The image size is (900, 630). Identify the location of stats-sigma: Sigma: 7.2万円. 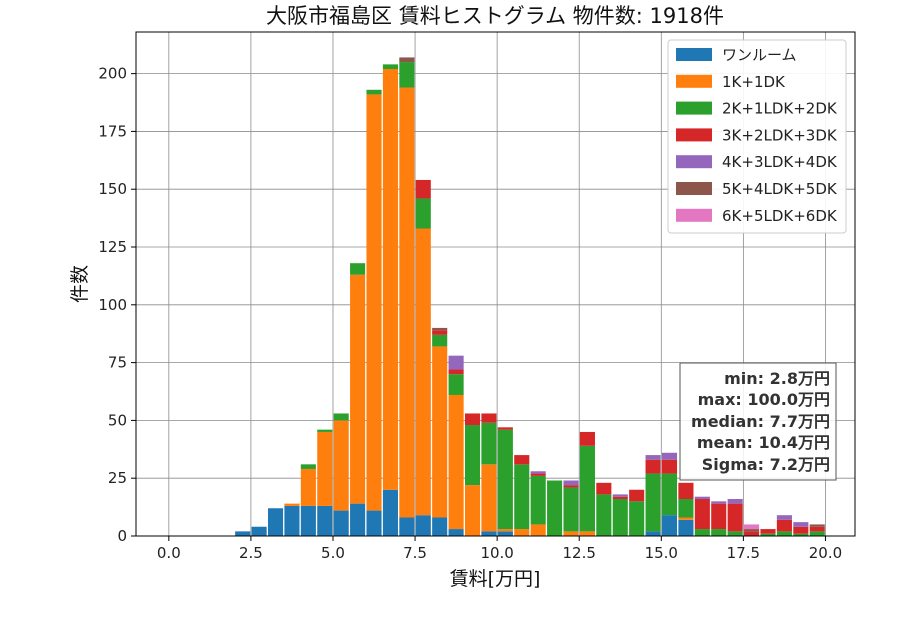
(766, 464).